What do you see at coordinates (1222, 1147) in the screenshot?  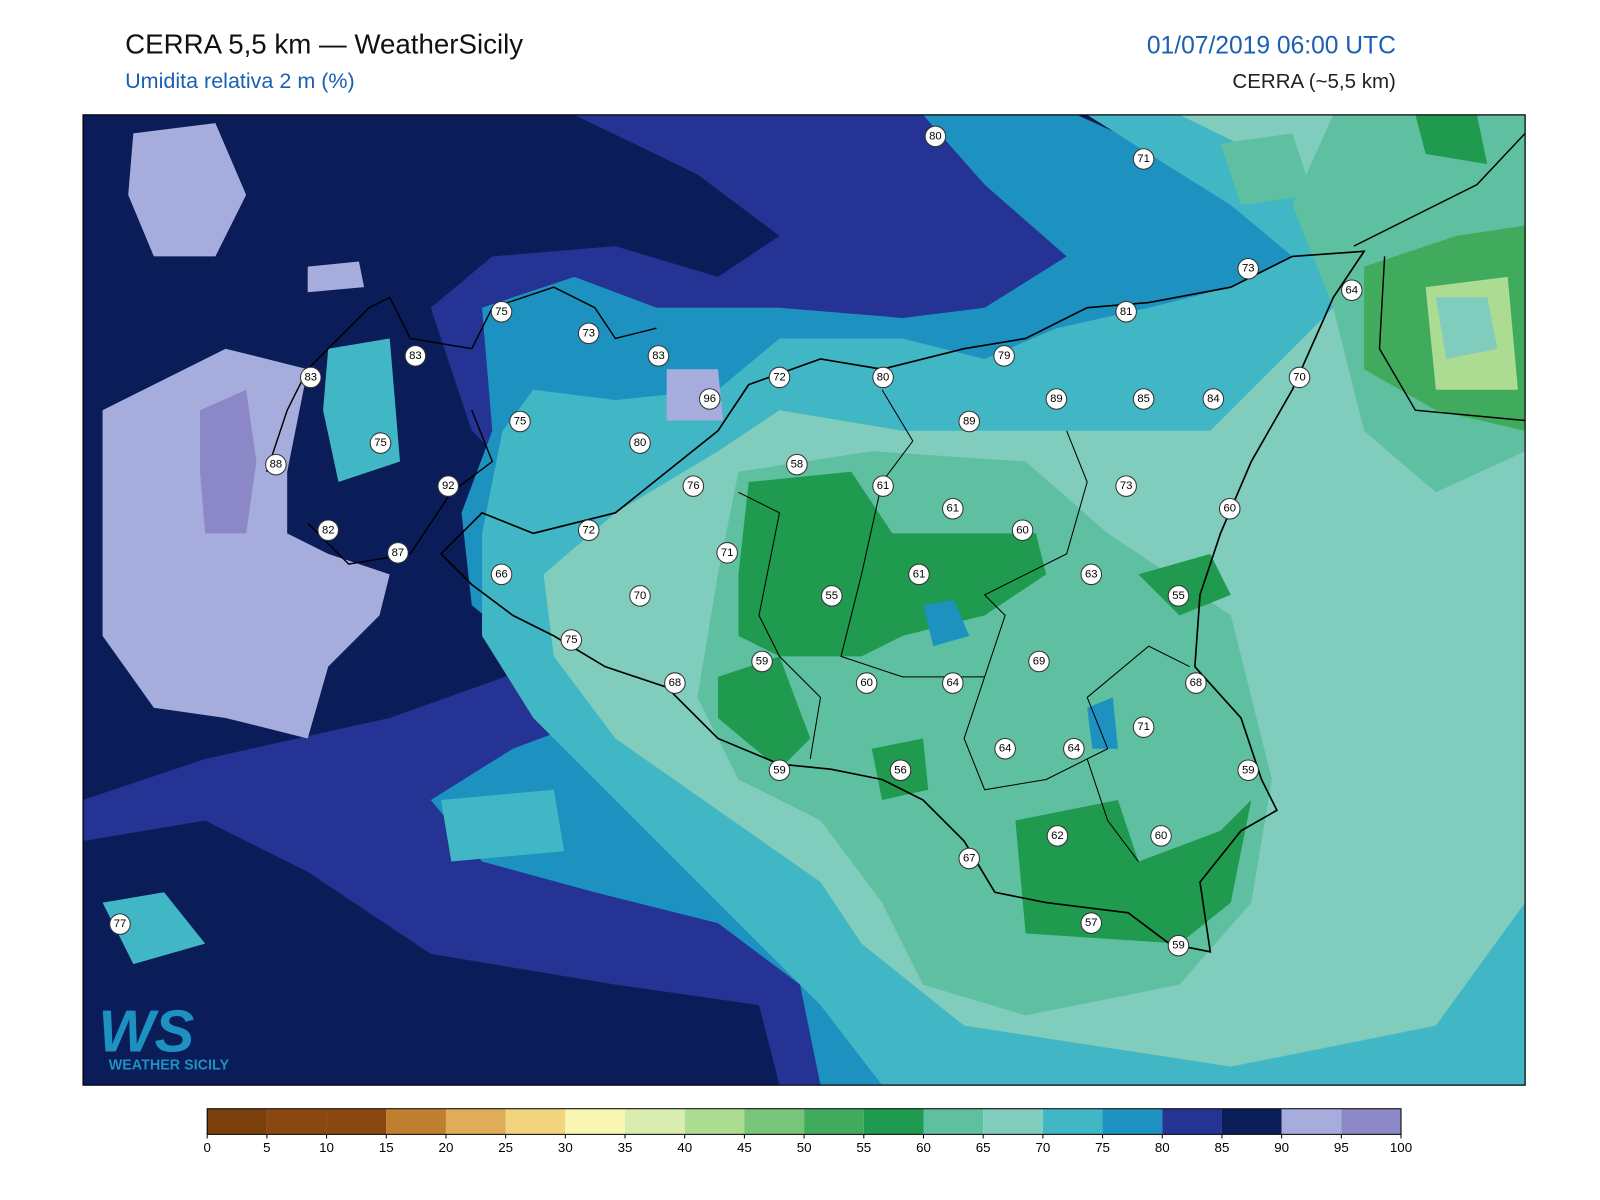 I see `colorbar-tick-label: 85` at bounding box center [1222, 1147].